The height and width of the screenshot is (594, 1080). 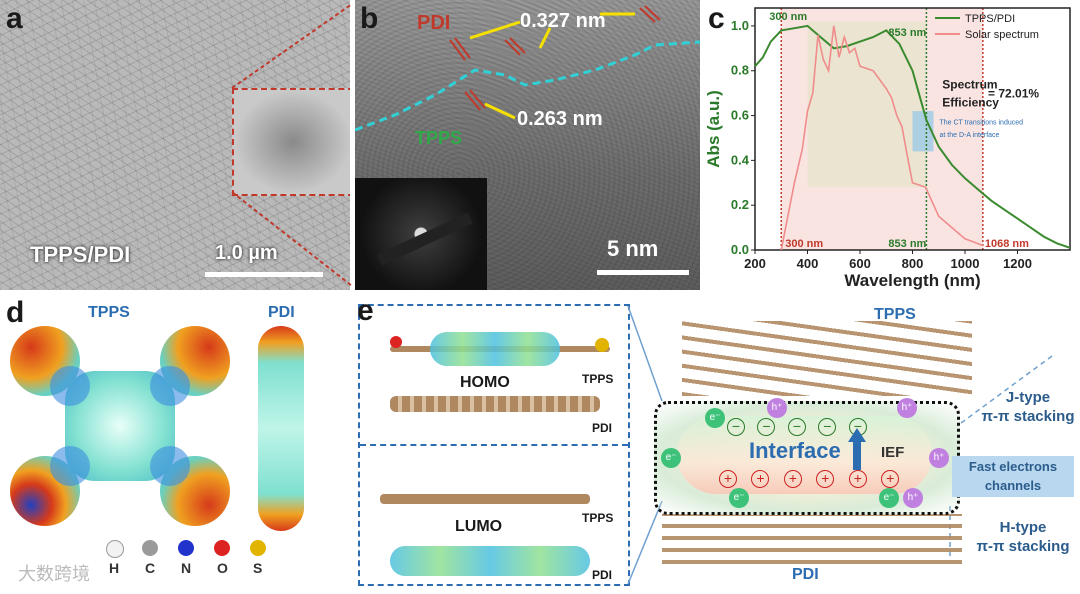 I want to click on annot-853-top: 853 nm, so click(x=907, y=33).